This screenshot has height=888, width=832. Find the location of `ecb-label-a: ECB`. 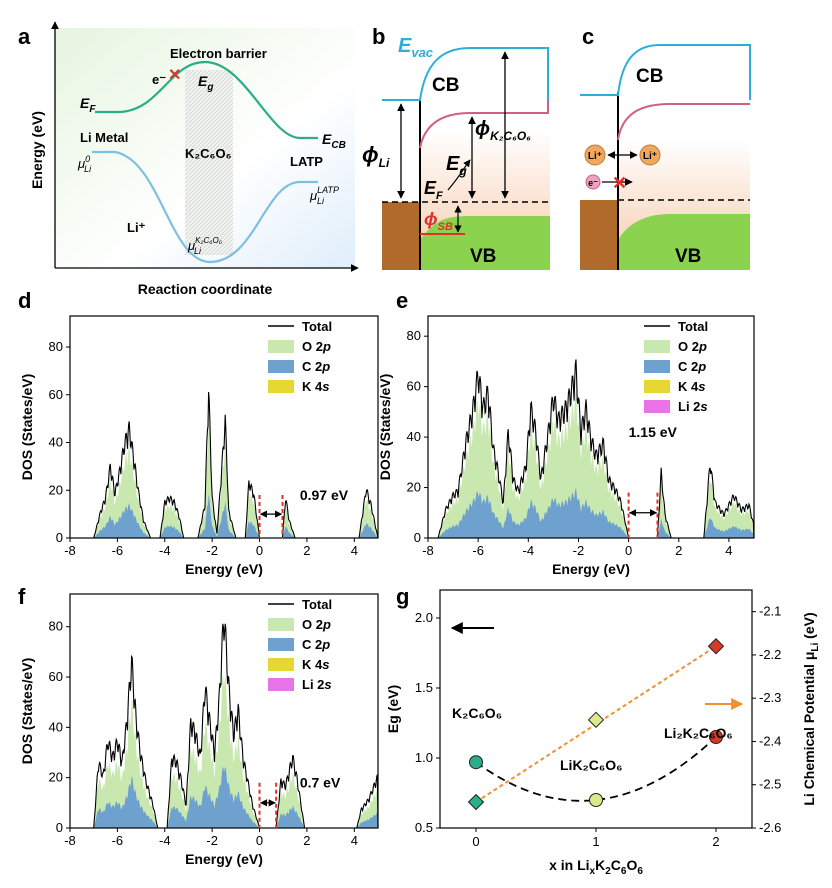

ecb-label-a: ECB is located at coordinates (334, 141).